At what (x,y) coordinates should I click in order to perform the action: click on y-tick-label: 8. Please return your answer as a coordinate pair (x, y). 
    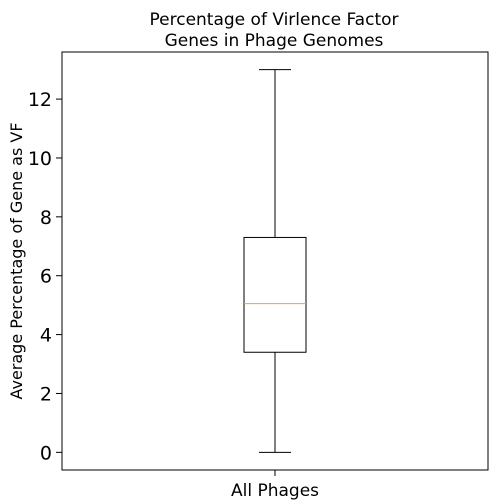
    Looking at the image, I should click on (46, 218).